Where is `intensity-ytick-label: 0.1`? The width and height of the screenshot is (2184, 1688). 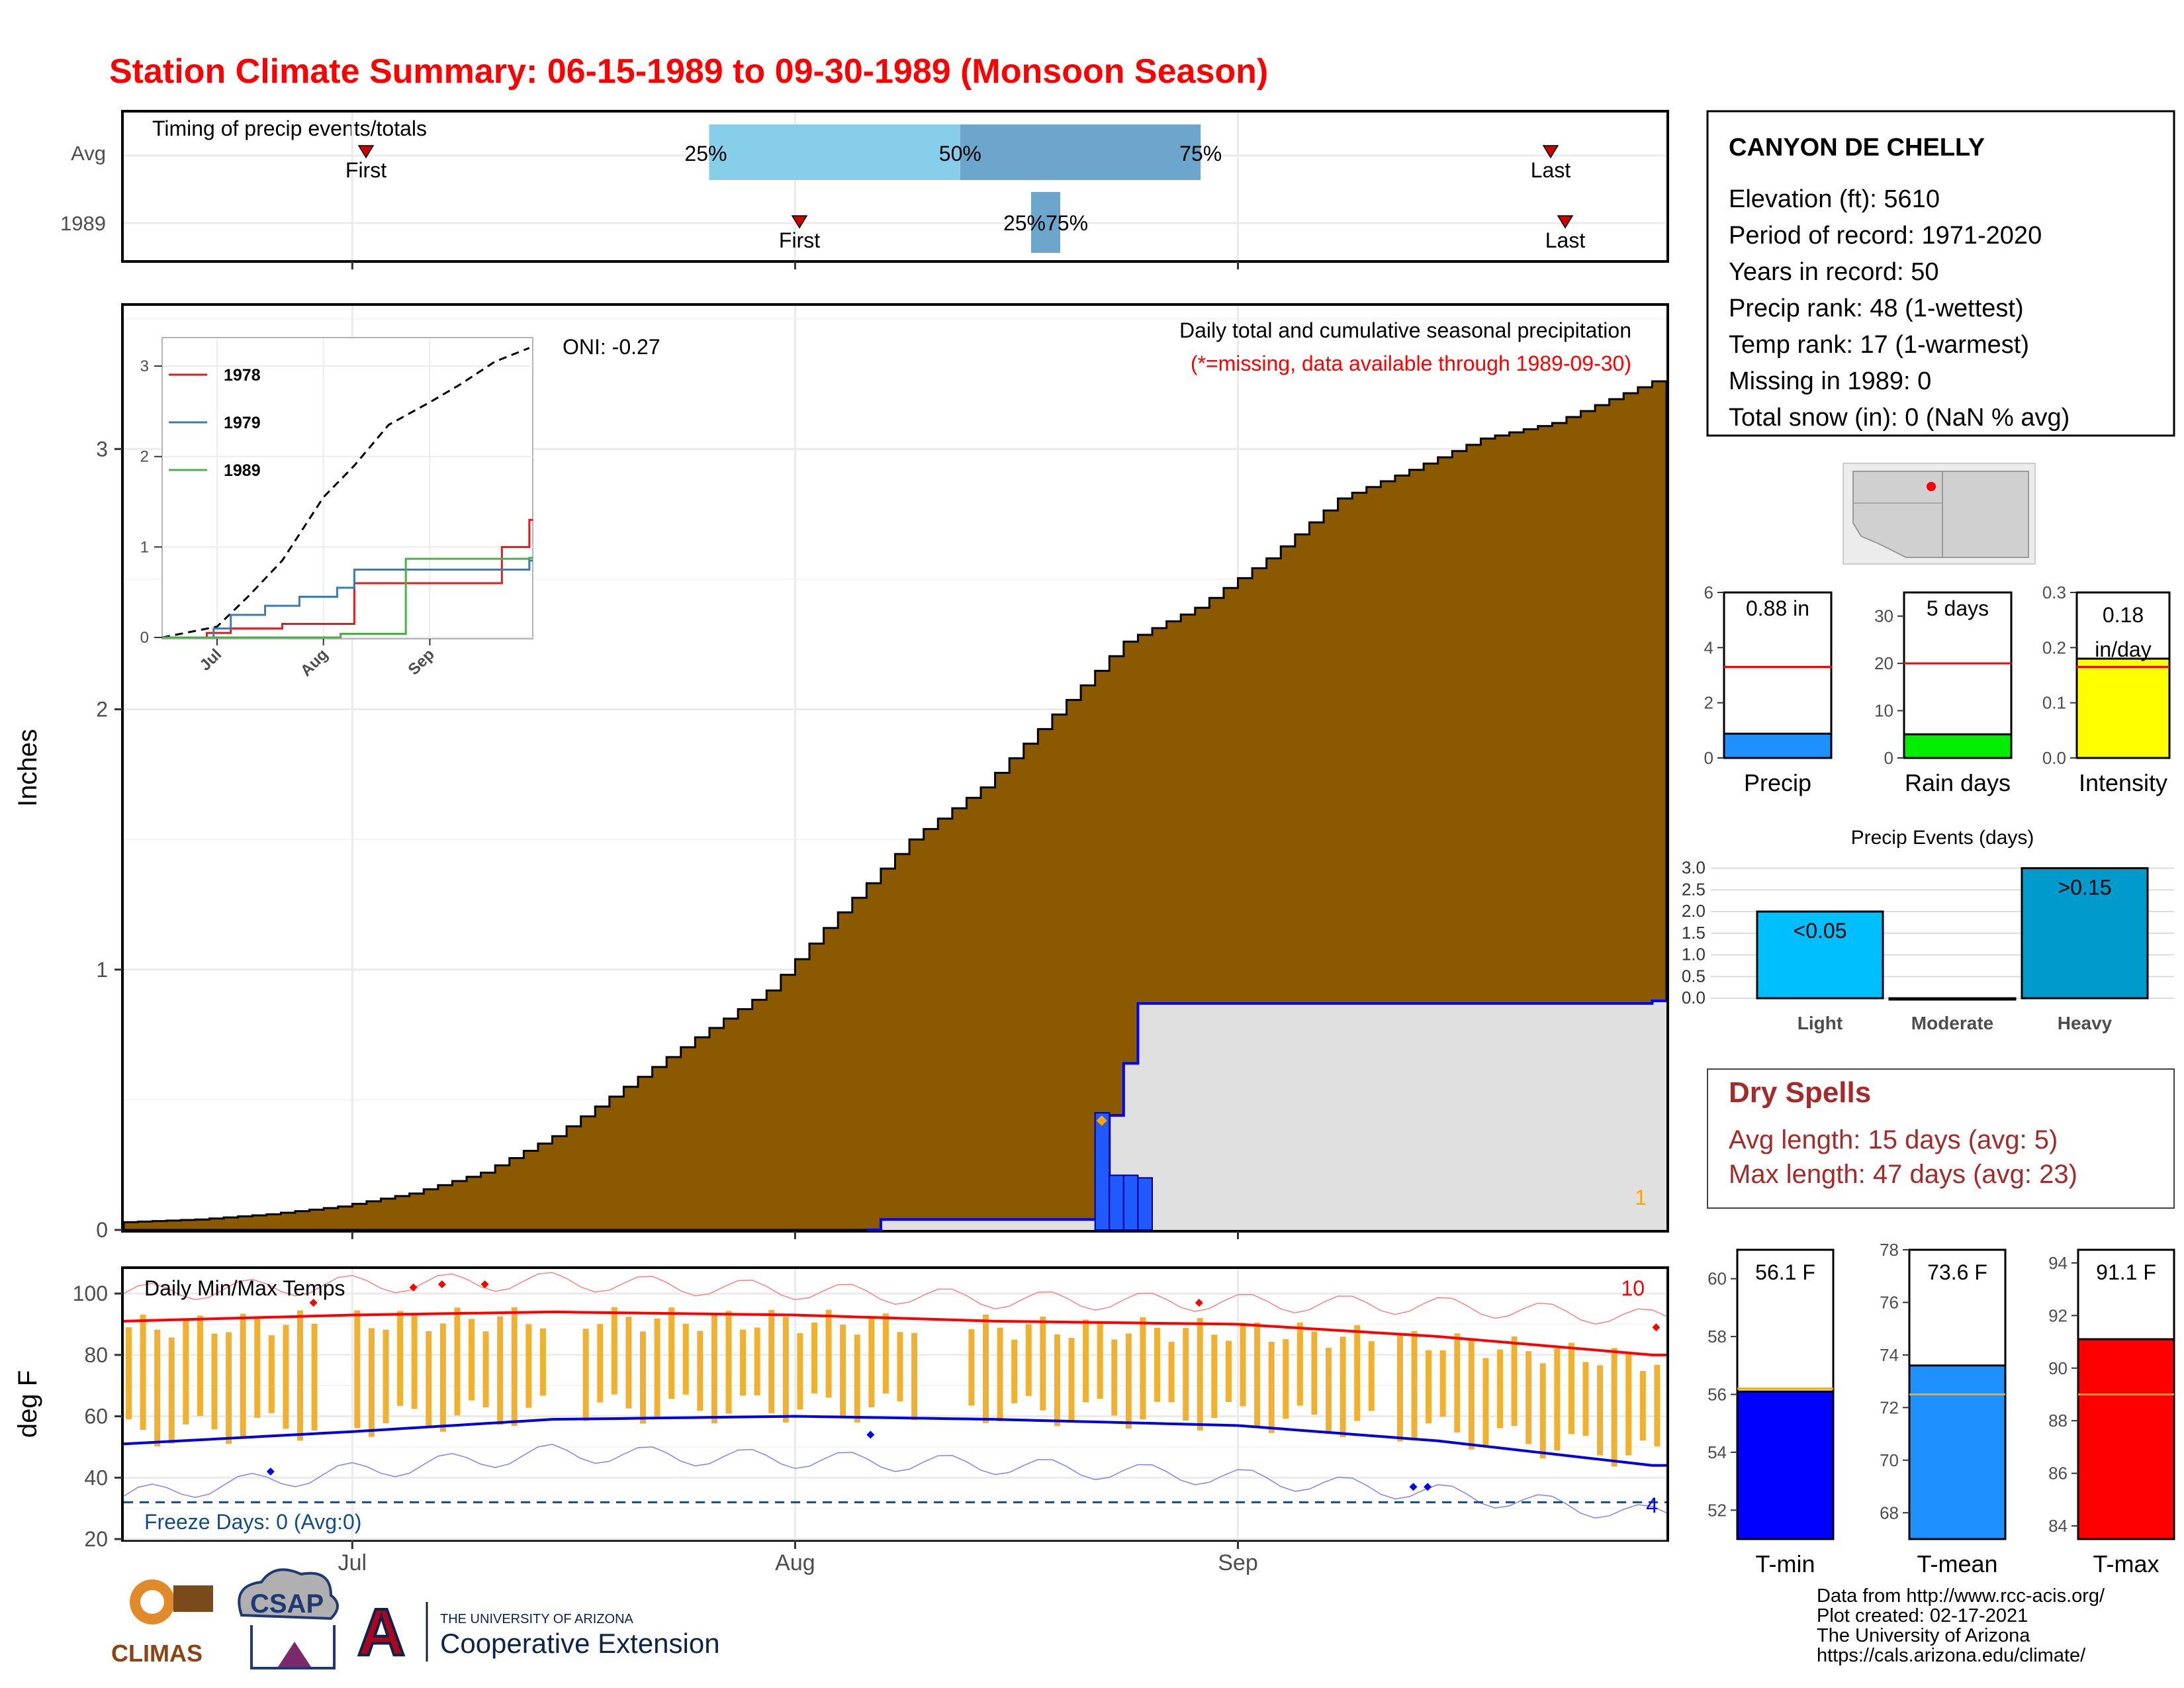 intensity-ytick-label: 0.1 is located at coordinates (2054, 703).